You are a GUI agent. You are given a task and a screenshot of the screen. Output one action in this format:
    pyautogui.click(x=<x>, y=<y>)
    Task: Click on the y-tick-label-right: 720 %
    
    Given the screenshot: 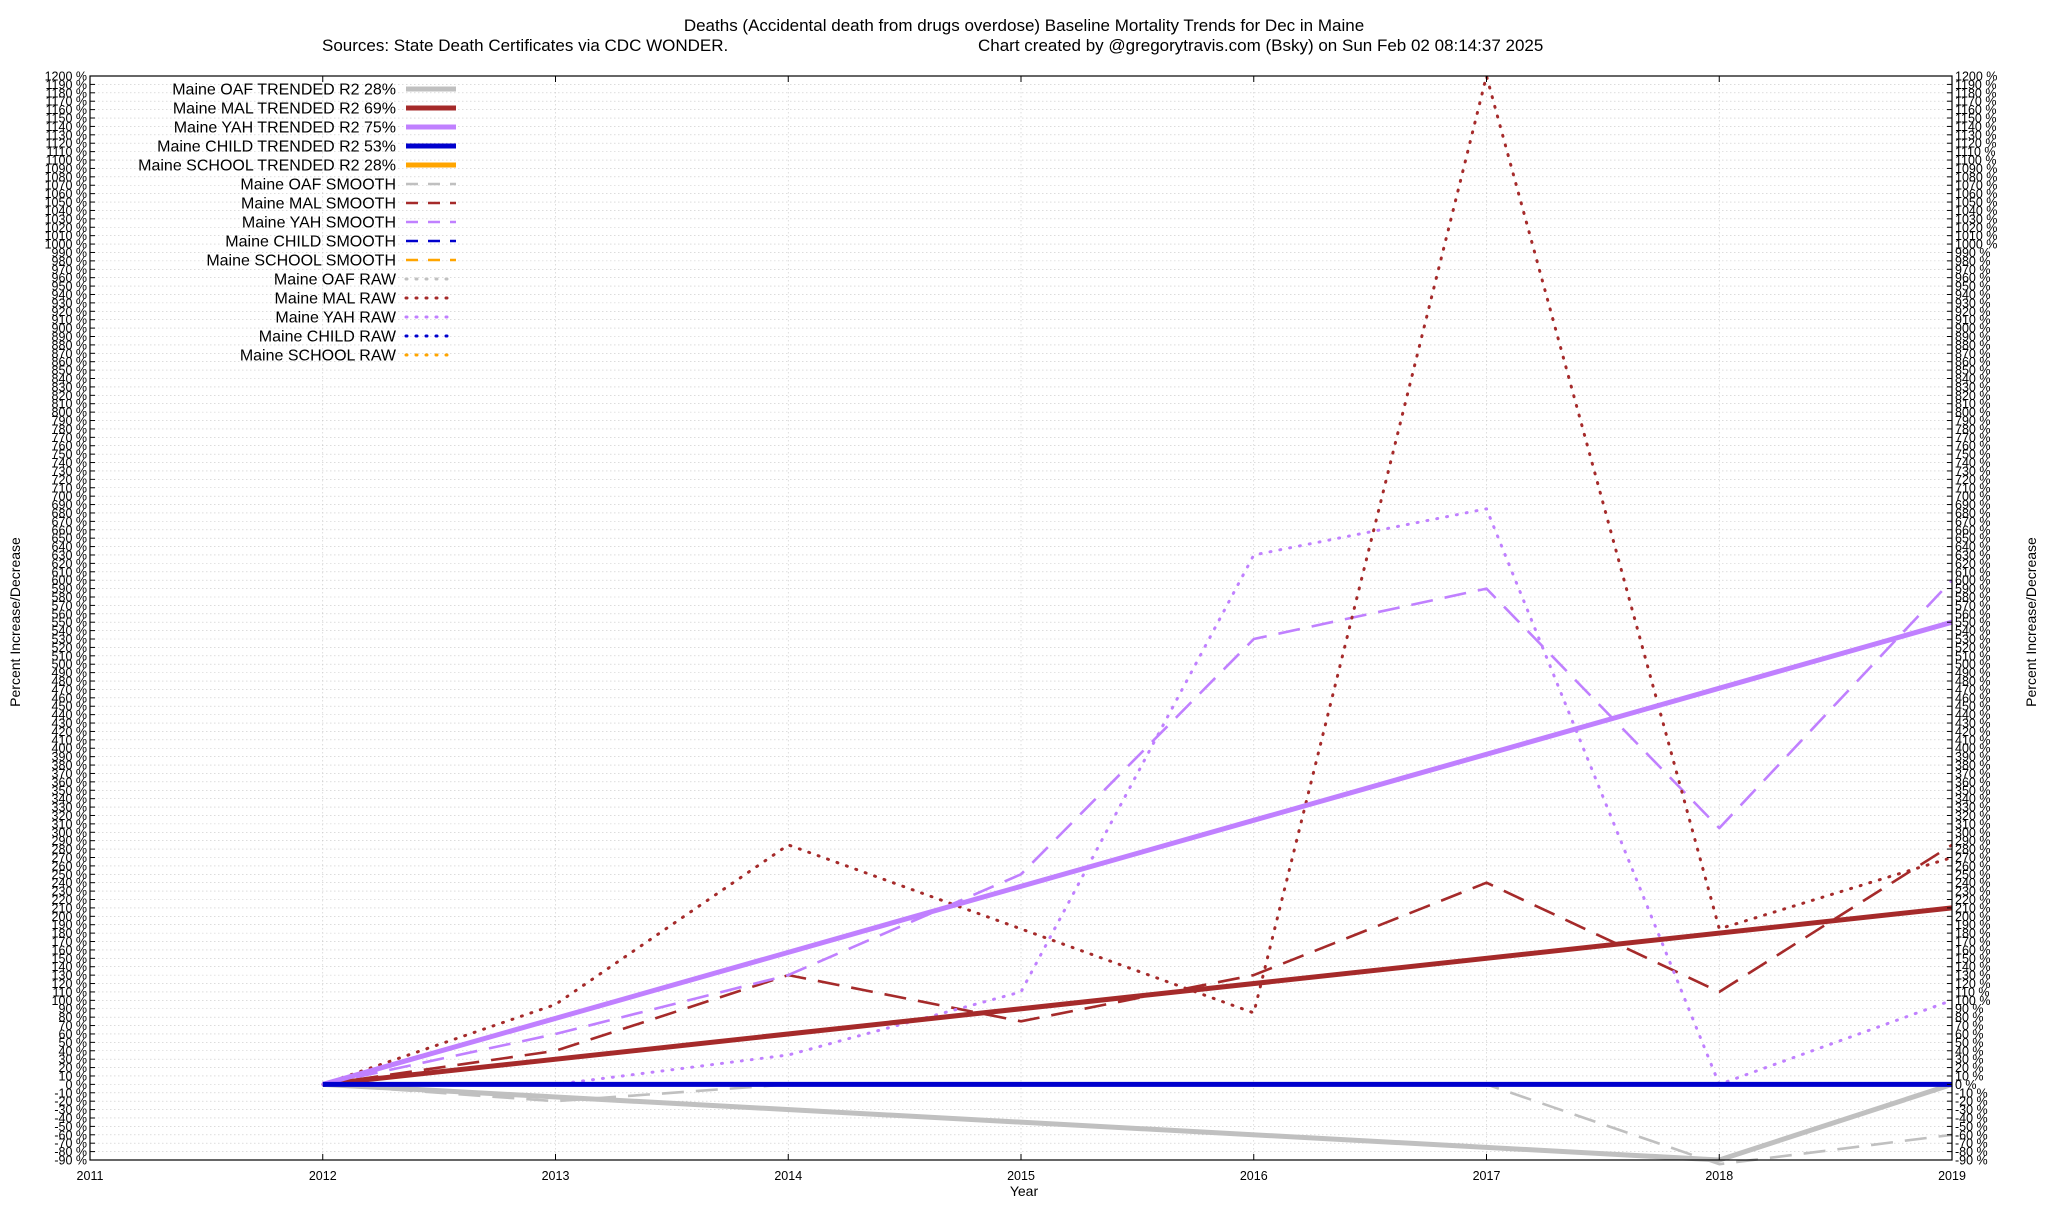 What is the action you would take?
    pyautogui.click(x=1972, y=480)
    